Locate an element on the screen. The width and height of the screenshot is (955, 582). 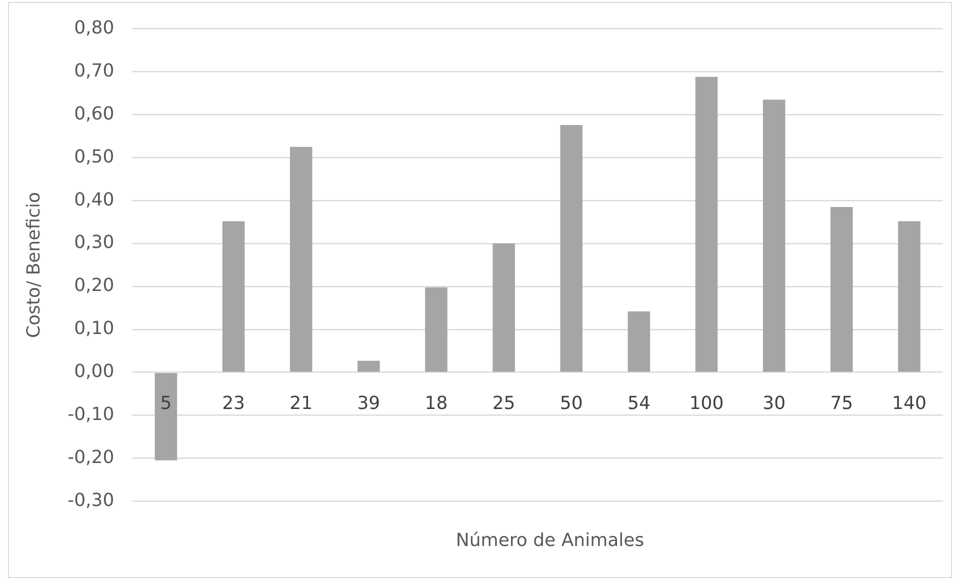
x-tick-label: 54 is located at coordinates (638, 403).